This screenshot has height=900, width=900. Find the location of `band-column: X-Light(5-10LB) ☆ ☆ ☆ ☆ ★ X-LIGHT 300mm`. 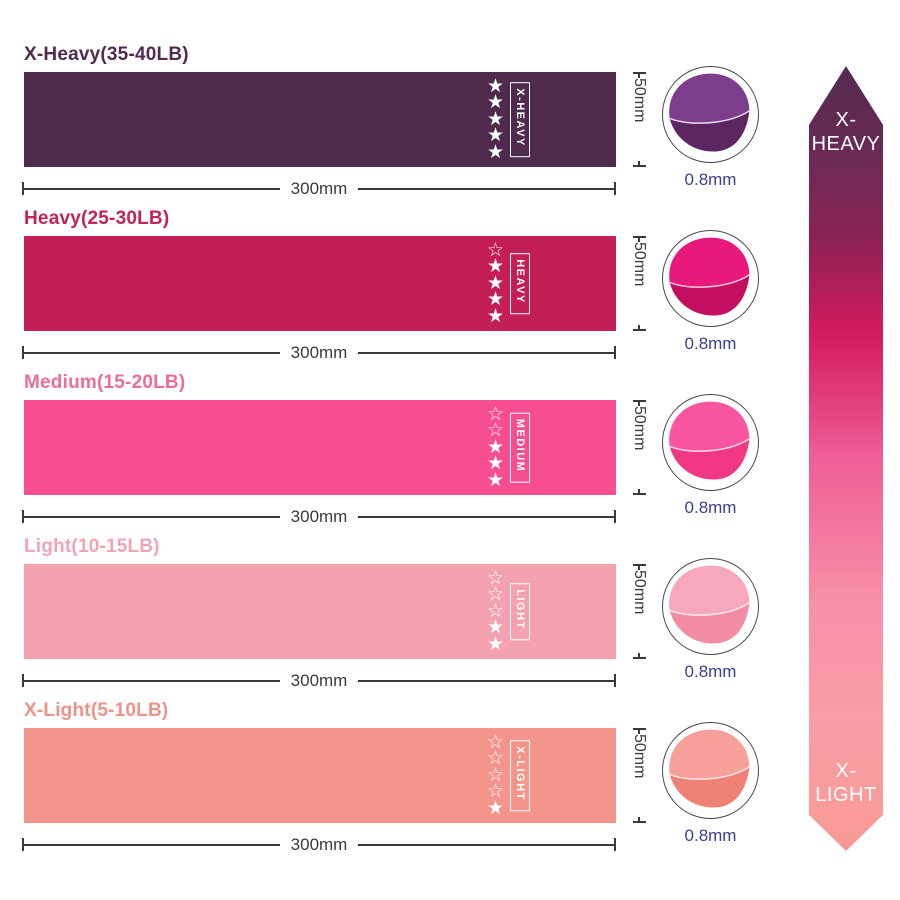

band-column: X-Light(5-10LB) ☆ ☆ ☆ ☆ ★ X-LIGHT 300mm is located at coordinates (308, 766).